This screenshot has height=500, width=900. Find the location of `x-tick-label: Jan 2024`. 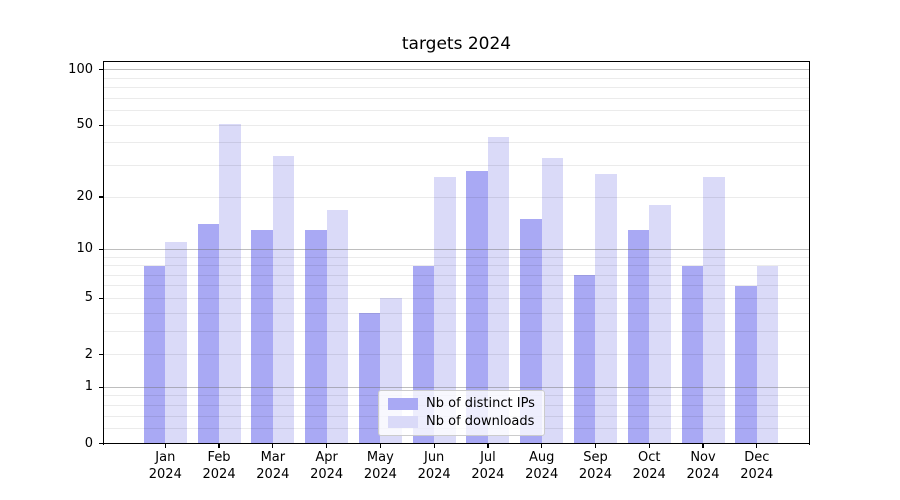

x-tick-label: Jan 2024 is located at coordinates (165, 466).